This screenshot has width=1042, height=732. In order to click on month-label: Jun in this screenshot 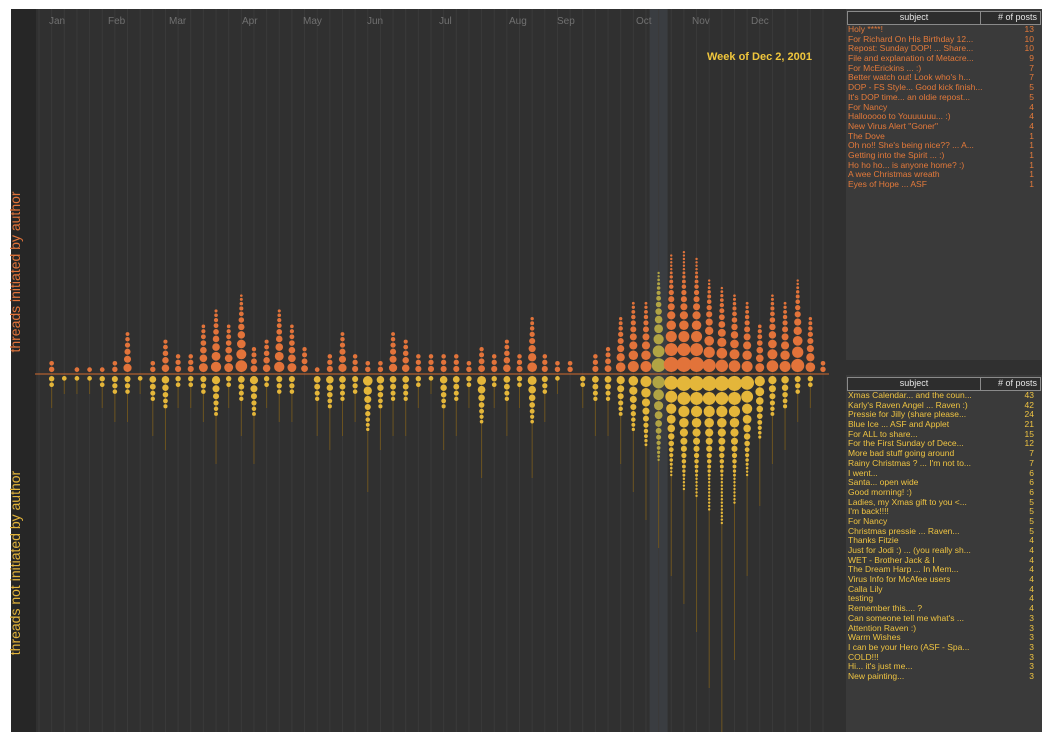, I will do `click(375, 21)`.